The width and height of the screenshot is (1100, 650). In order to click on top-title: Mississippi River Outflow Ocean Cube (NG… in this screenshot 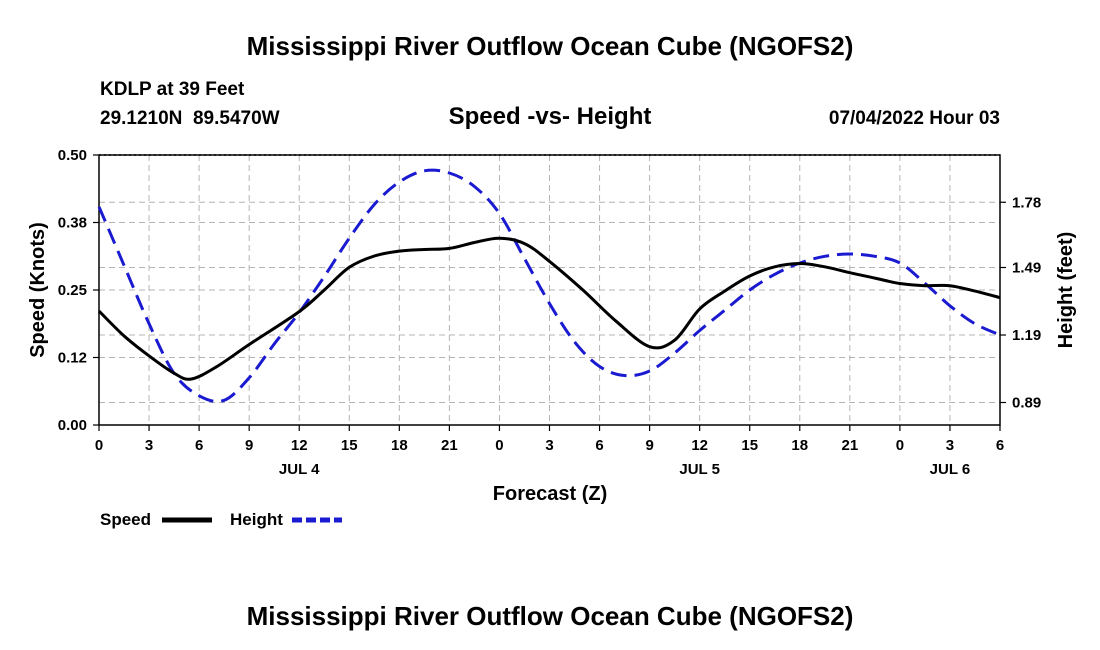, I will do `click(550, 46)`.